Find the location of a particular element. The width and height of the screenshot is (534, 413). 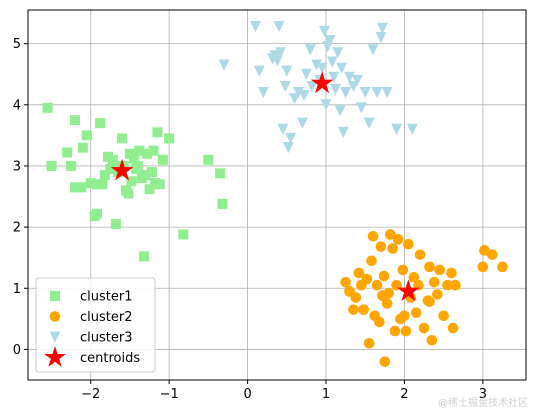

legend-label-cluster1: cluster1 is located at coordinates (106, 297).